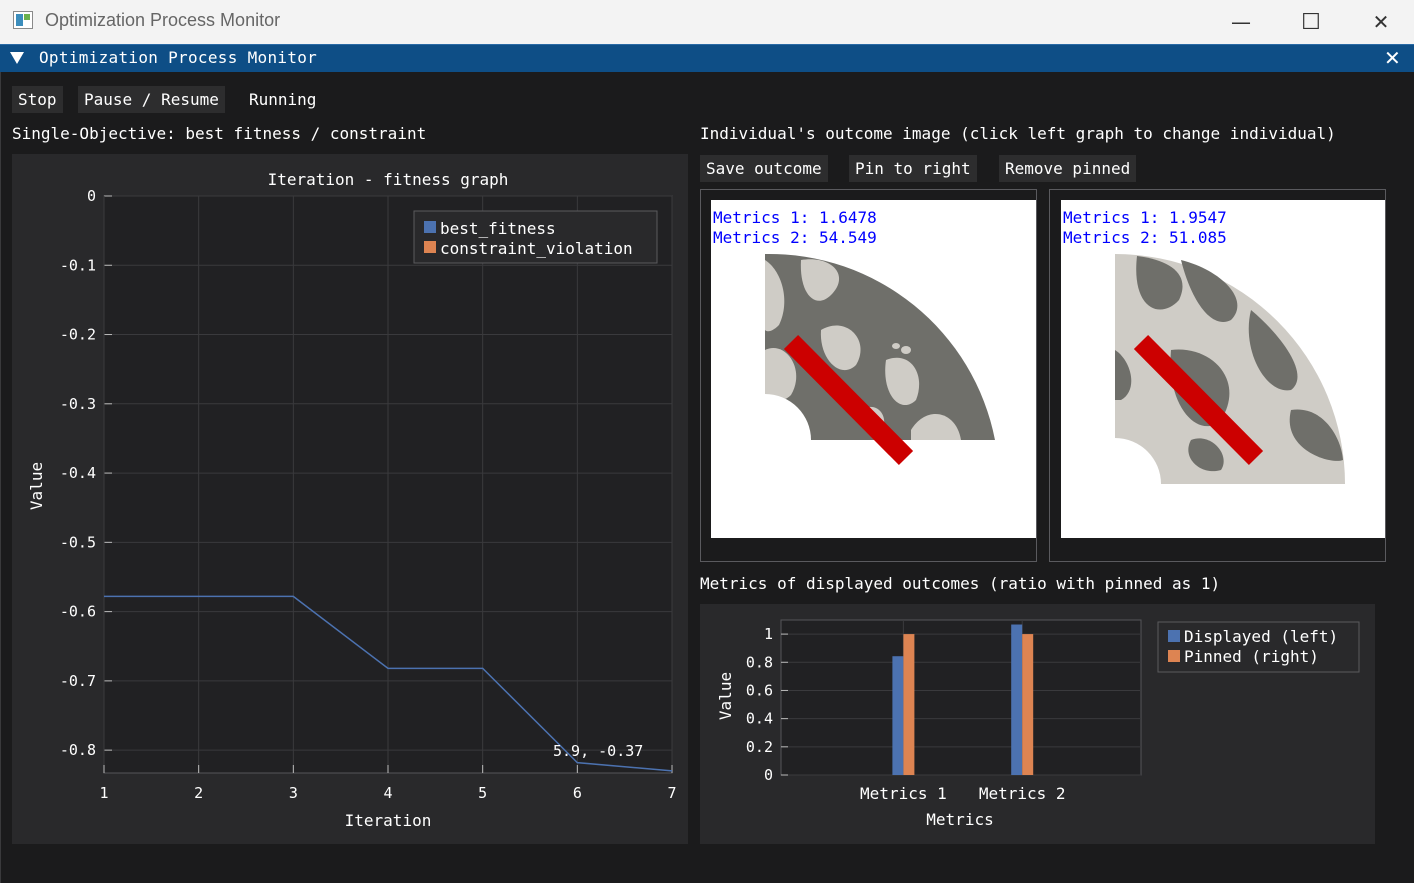 The width and height of the screenshot is (1414, 883). I want to click on imgui-titlebar, so click(707, 58).